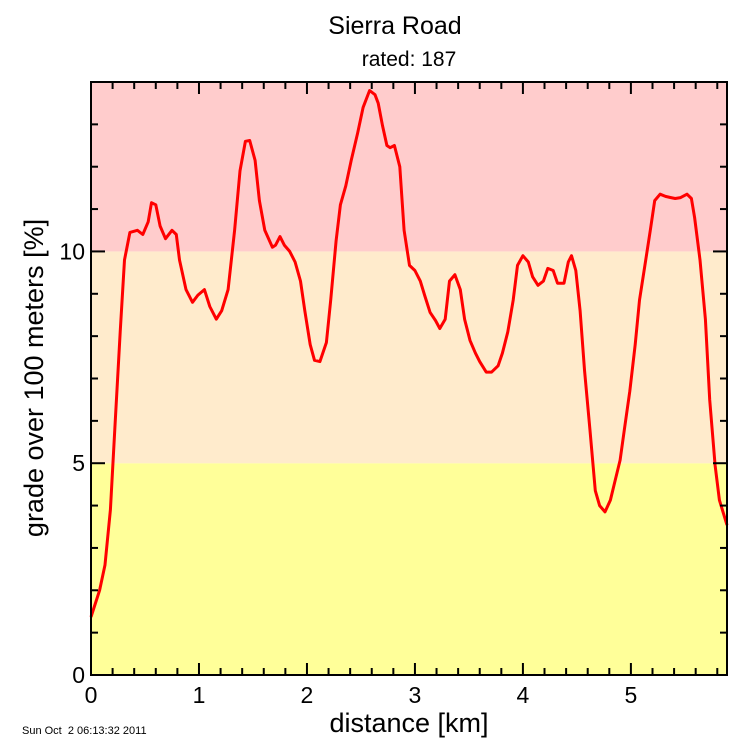  Describe the element at coordinates (72, 251) in the screenshot. I see `y-tick-label: 10` at that location.